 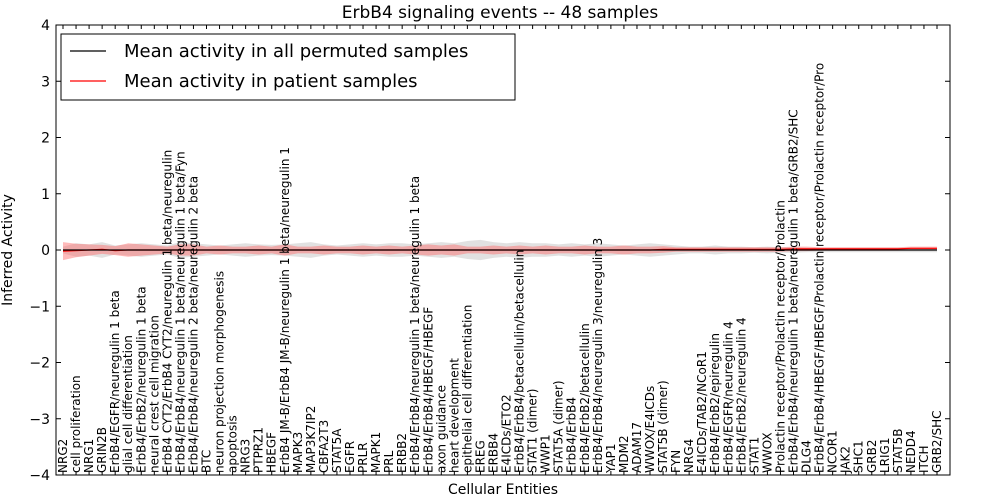 What do you see at coordinates (102, 450) in the screenshot?
I see `category-label: GRIN2B` at bounding box center [102, 450].